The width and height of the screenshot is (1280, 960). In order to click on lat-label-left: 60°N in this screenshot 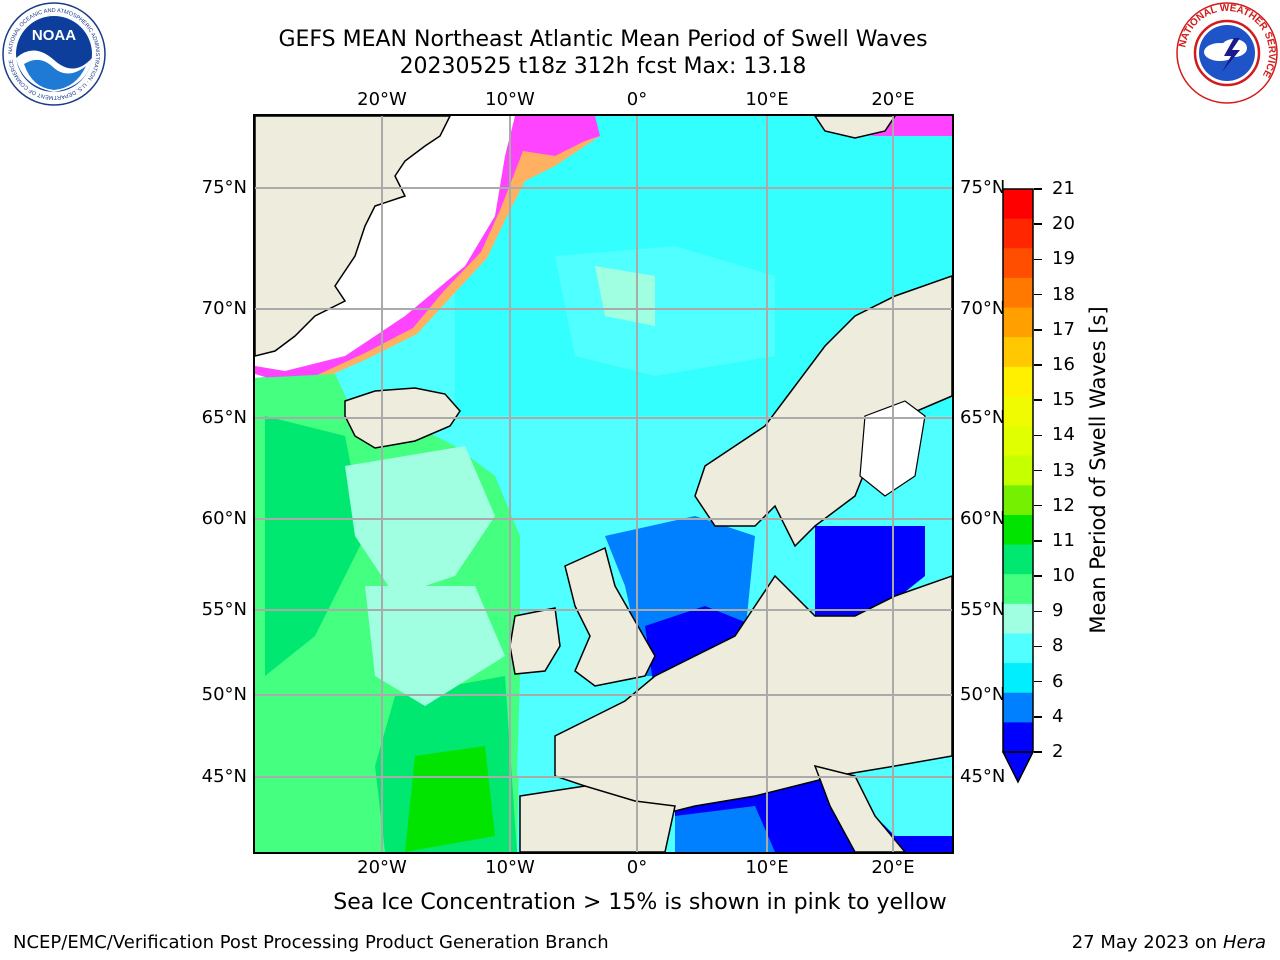, I will do `click(224, 518)`.